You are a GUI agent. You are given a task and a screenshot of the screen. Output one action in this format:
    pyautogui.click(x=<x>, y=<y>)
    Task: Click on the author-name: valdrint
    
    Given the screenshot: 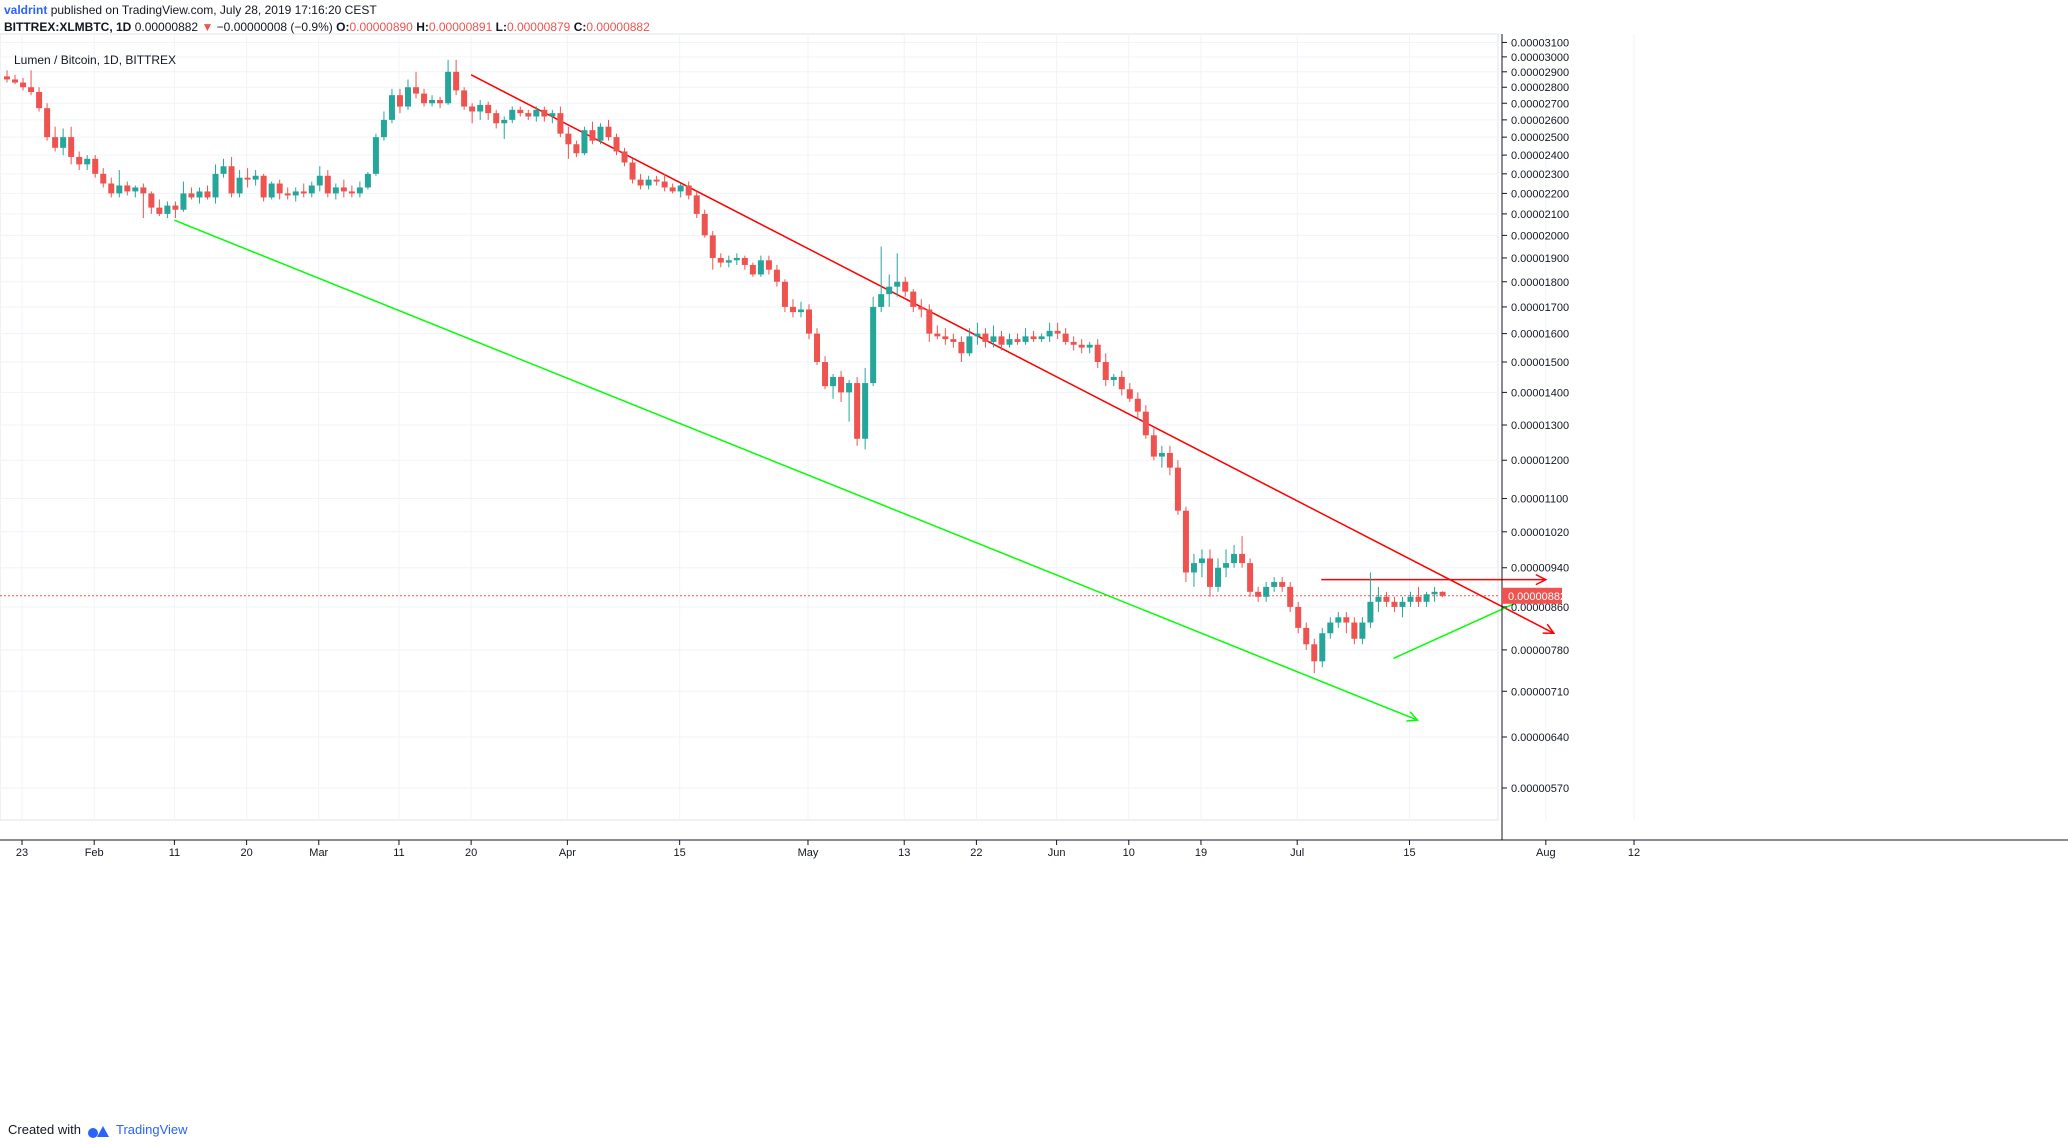 What is the action you would take?
    pyautogui.click(x=26, y=10)
    